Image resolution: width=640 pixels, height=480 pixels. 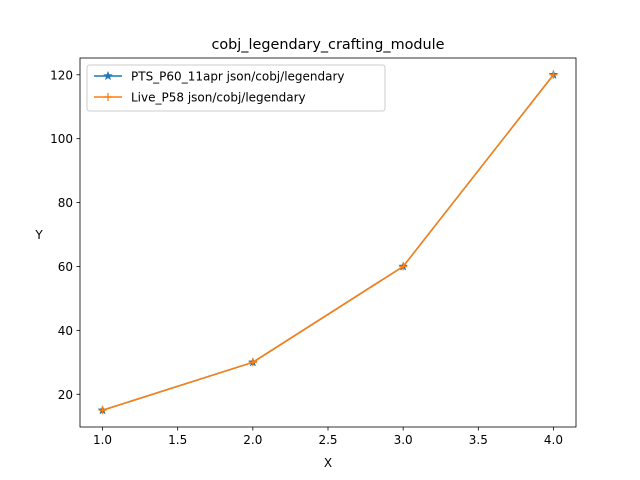 I want to click on x-axis-label: X, so click(x=328, y=463).